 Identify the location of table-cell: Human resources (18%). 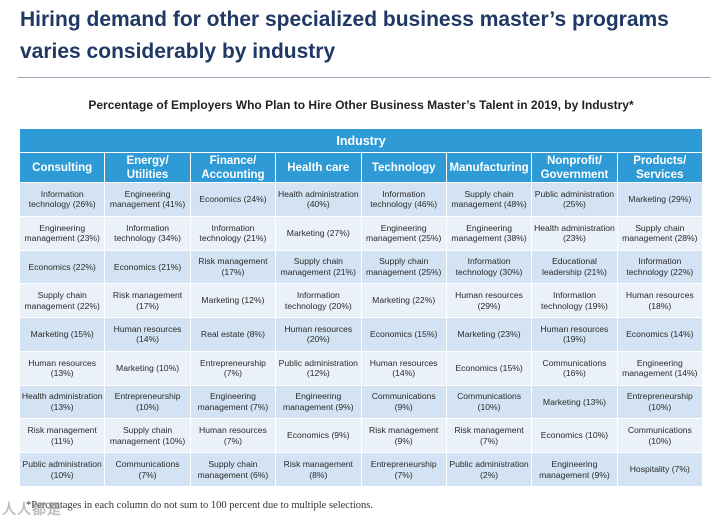
(660, 301).